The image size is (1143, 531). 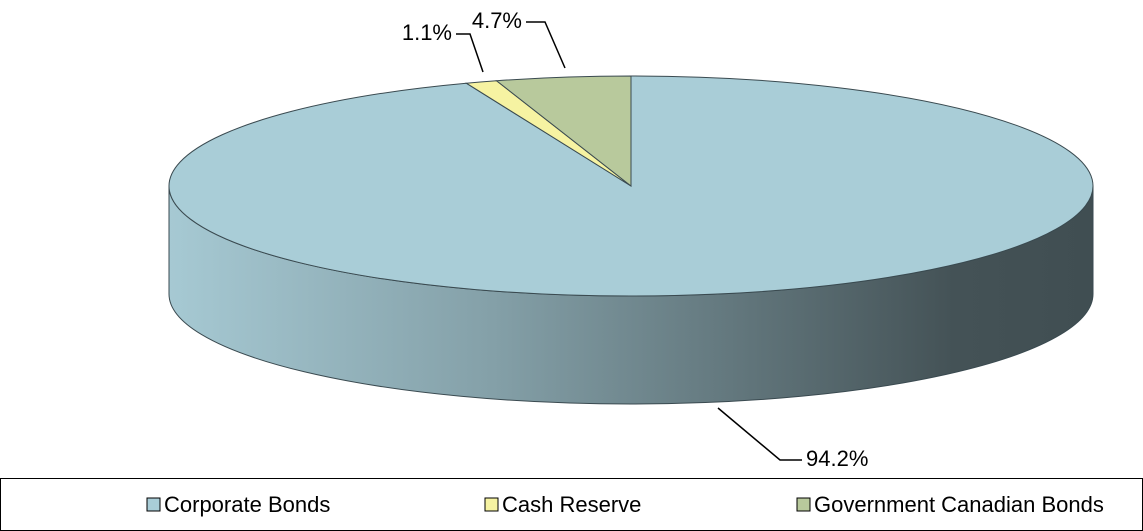 I want to click on legend-box, so click(x=571, y=504).